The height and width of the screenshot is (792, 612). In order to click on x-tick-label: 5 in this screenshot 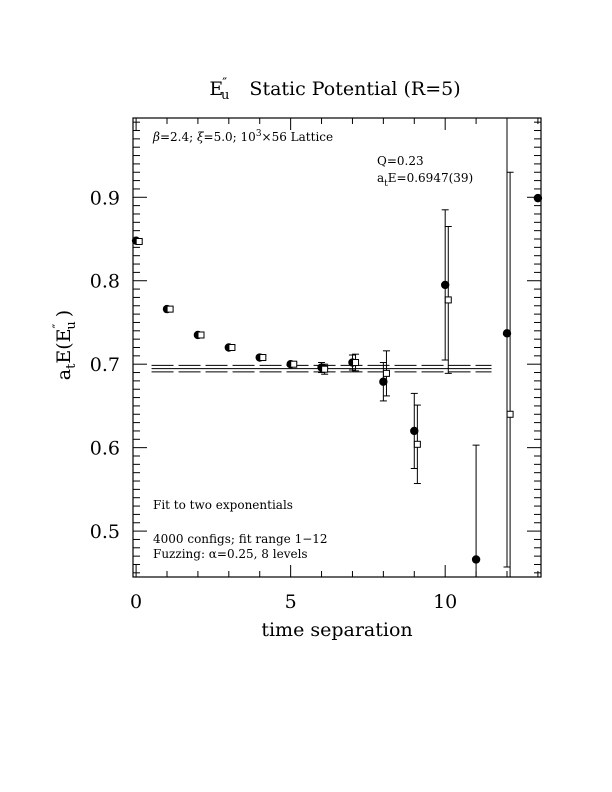, I will do `click(291, 602)`.